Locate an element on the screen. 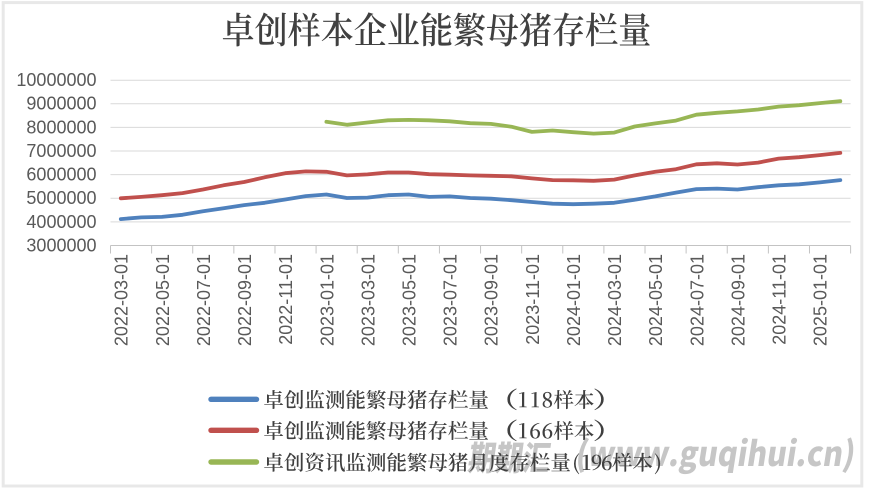 The image size is (871, 493). svg-text: 2023-11-01 is located at coordinates (533, 299).